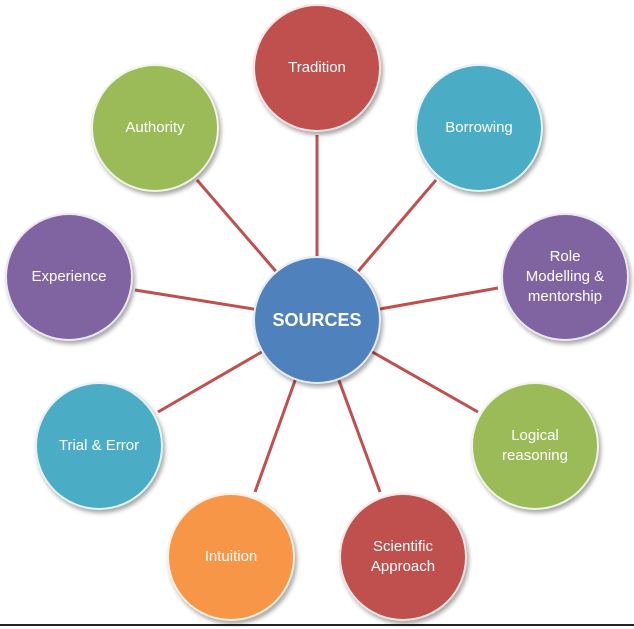 Image resolution: width=634 pixels, height=629 pixels. What do you see at coordinates (275, 434) in the screenshot?
I see `connector-intuition` at bounding box center [275, 434].